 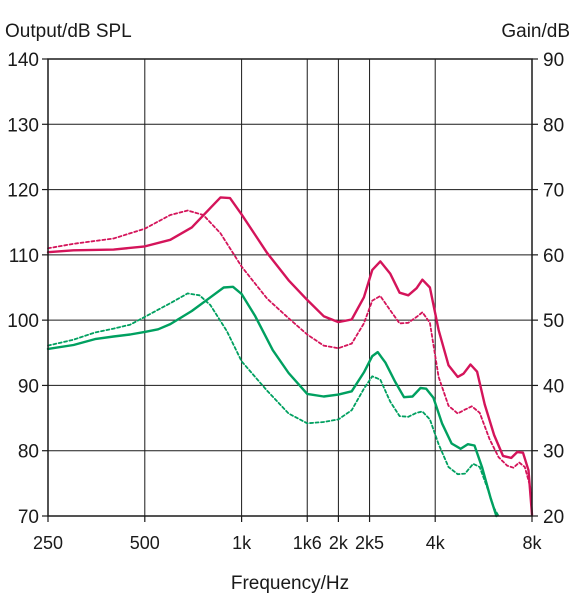 What do you see at coordinates (532, 543) in the screenshot?
I see `x-tick-label: 8k` at bounding box center [532, 543].